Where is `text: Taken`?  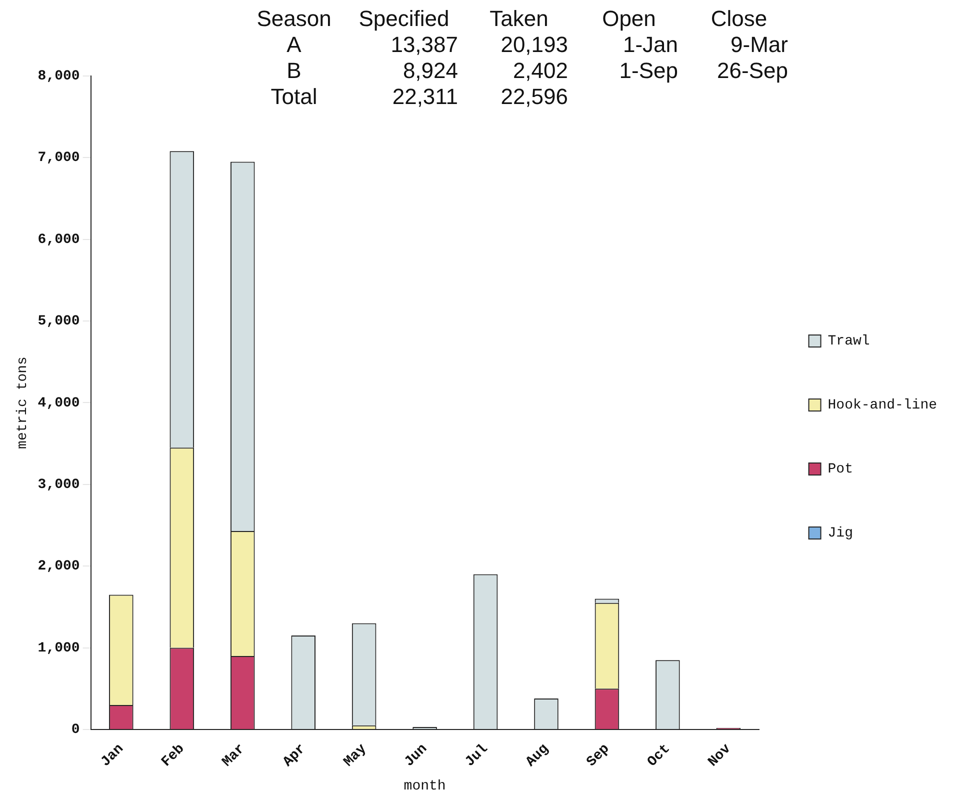
text: Taken is located at coordinates (519, 19).